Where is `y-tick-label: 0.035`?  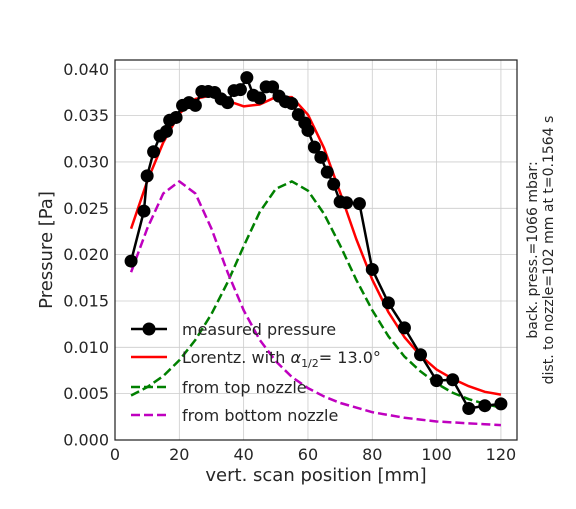 y-tick-label: 0.035 is located at coordinates (86, 115).